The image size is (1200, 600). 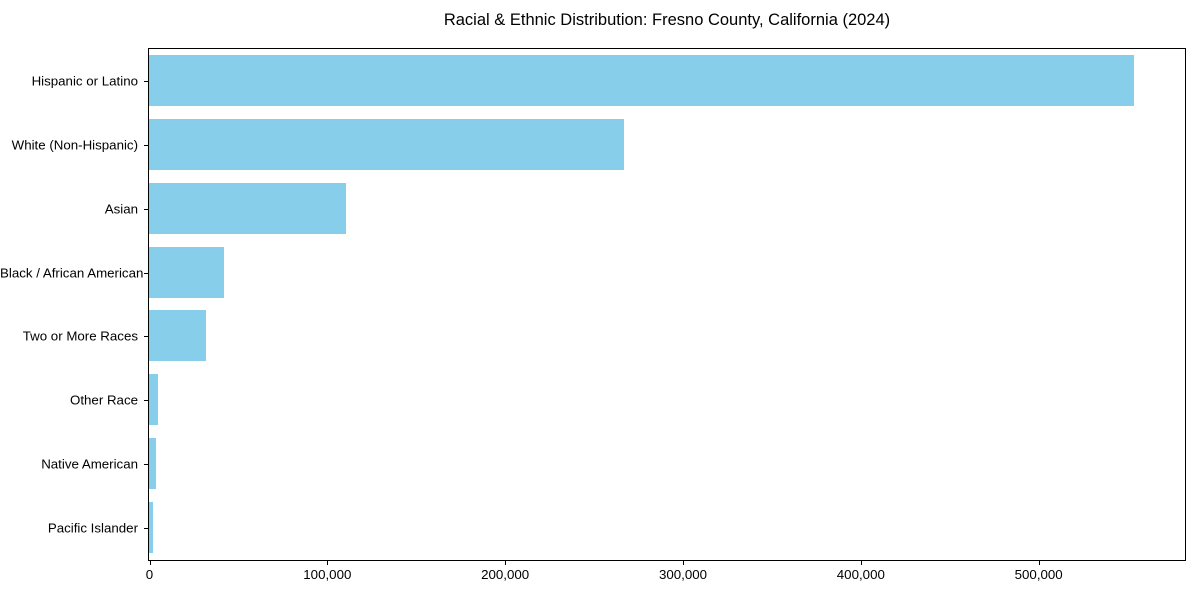 What do you see at coordinates (248, 208) in the screenshot?
I see `bar-asian` at bounding box center [248, 208].